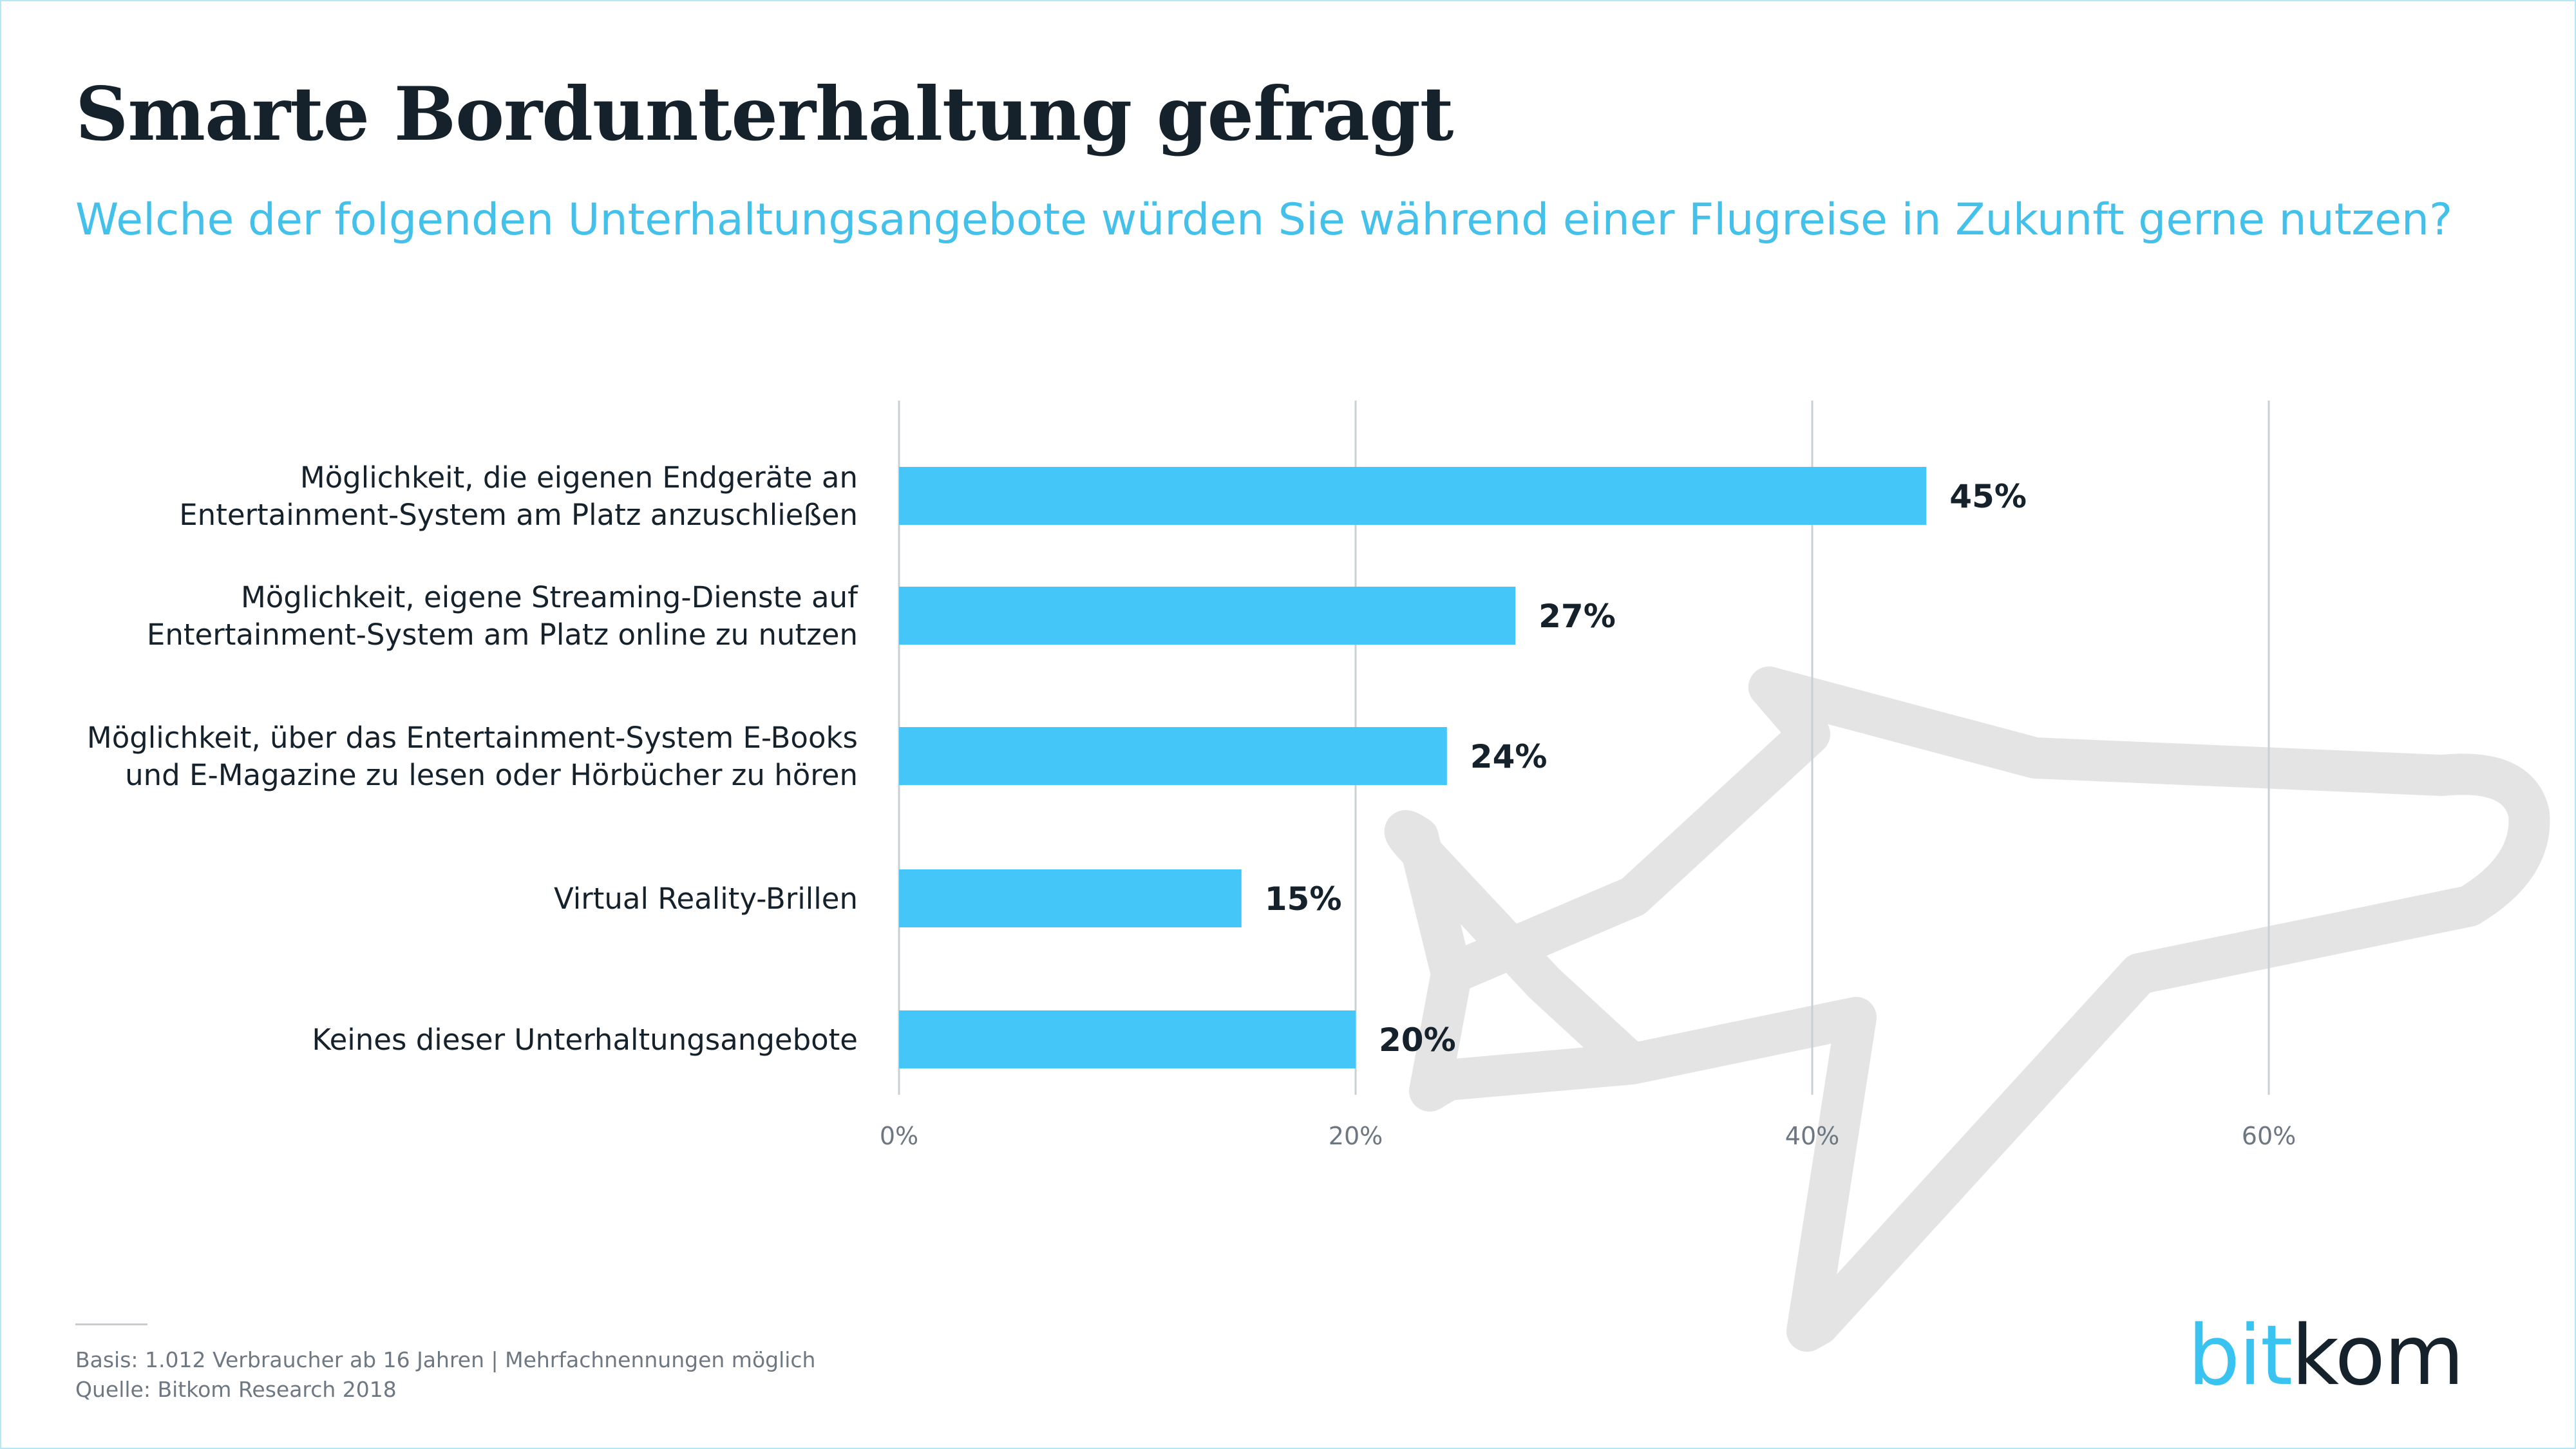 The width and height of the screenshot is (2576, 1449). I want to click on bar-value-label: 27%, so click(1578, 617).